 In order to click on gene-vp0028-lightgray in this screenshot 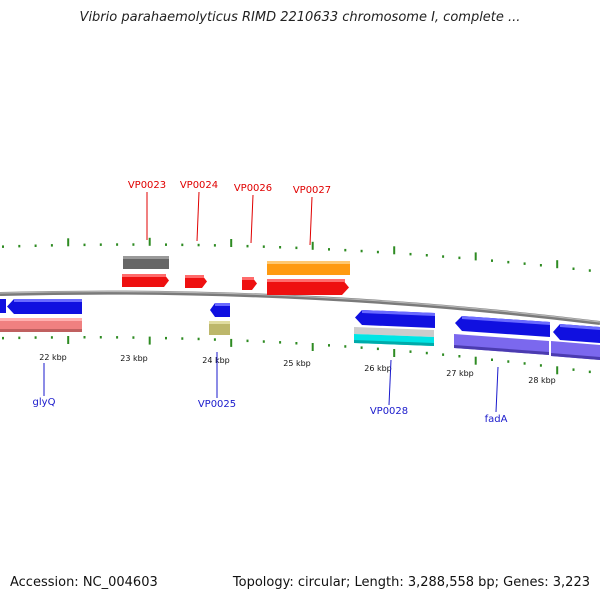, I will do `click(394, 332)`.